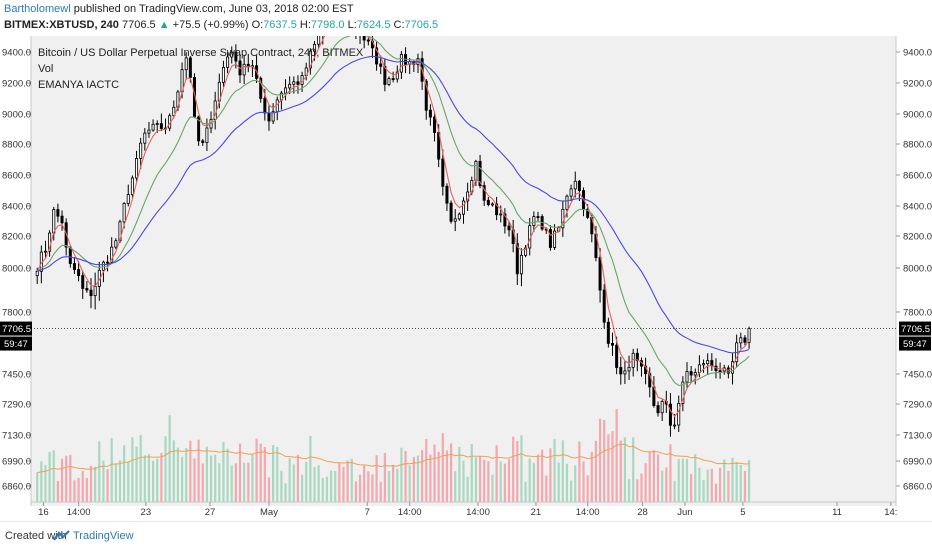  Describe the element at coordinates (16, 53) in the screenshot. I see `y-tick-label-left: 9400.0` at that location.